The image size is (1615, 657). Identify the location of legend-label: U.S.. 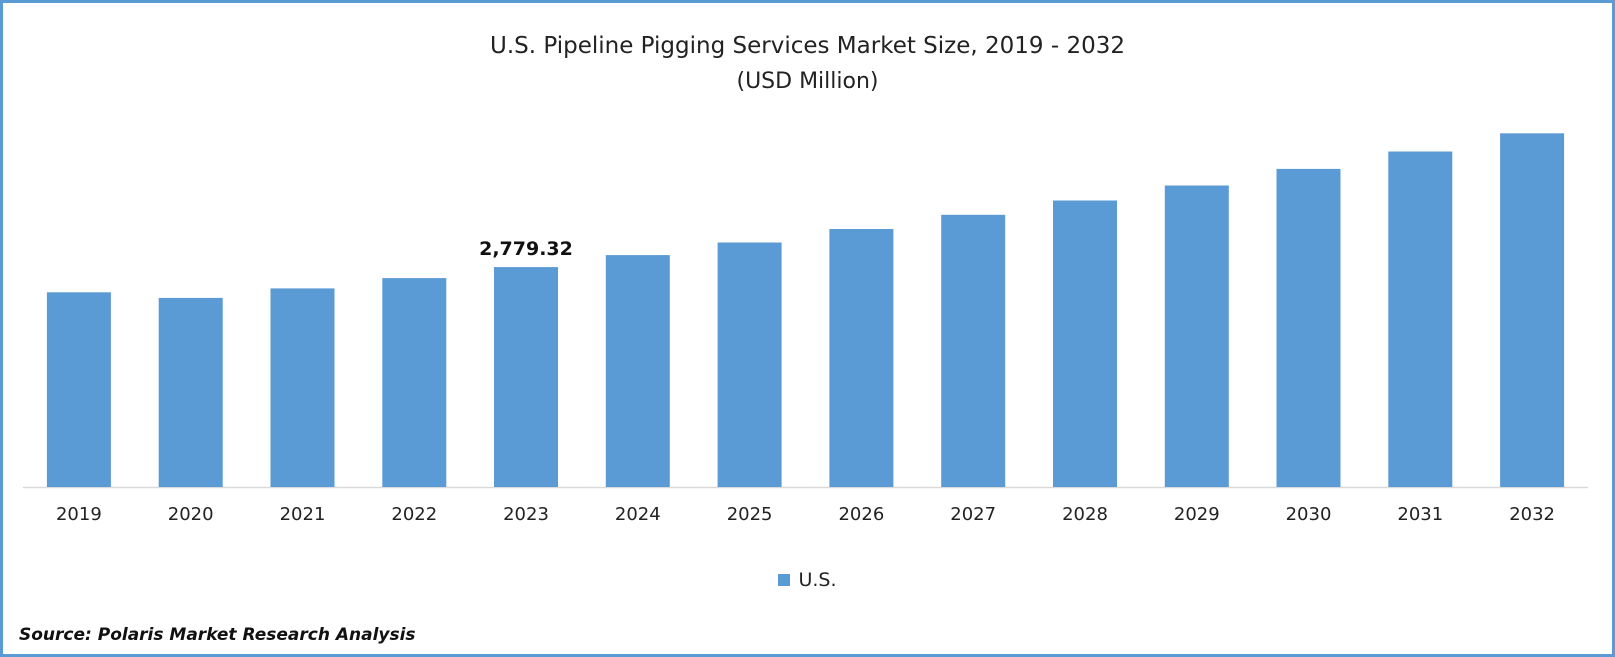
(817, 580).